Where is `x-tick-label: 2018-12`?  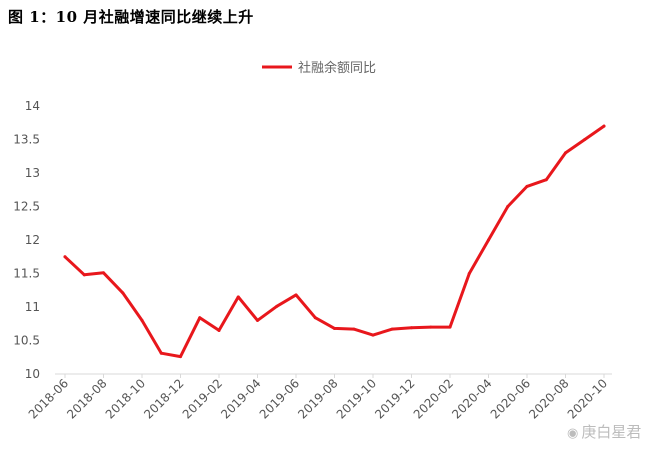 x-tick-label: 2018-12 is located at coordinates (163, 398).